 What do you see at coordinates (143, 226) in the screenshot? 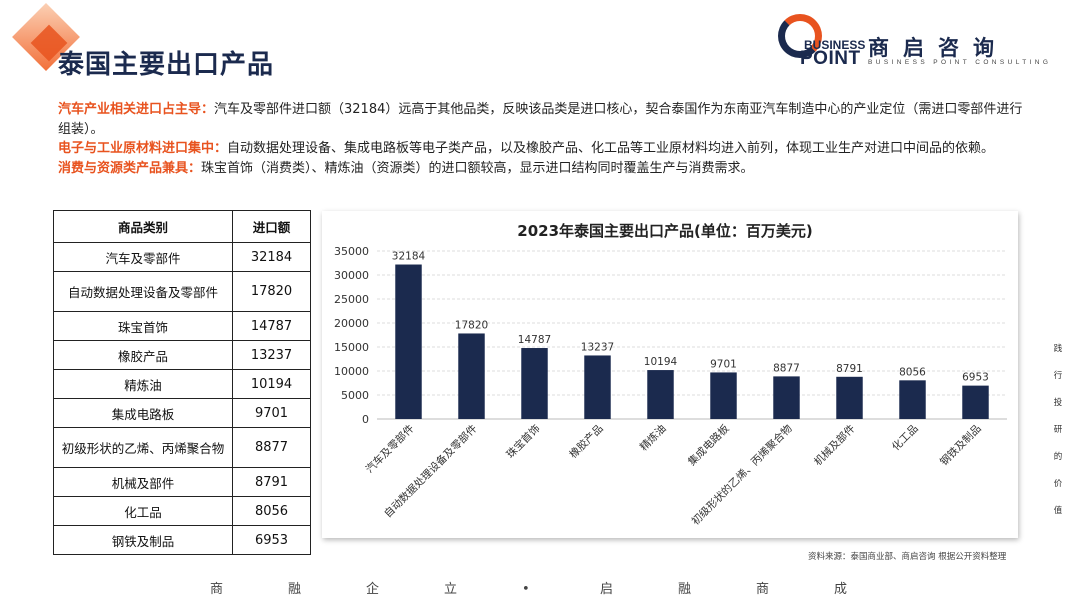
I see `table-header-category: 商品类别` at bounding box center [143, 226].